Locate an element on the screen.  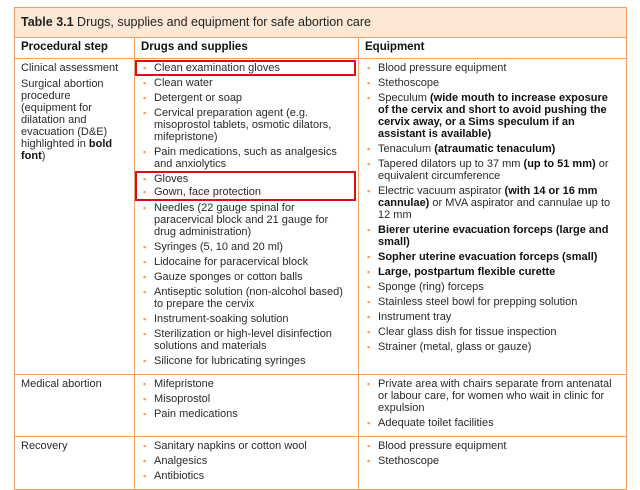
text-run: Tapered dilators up to 37 mm is located at coordinates (451, 164).